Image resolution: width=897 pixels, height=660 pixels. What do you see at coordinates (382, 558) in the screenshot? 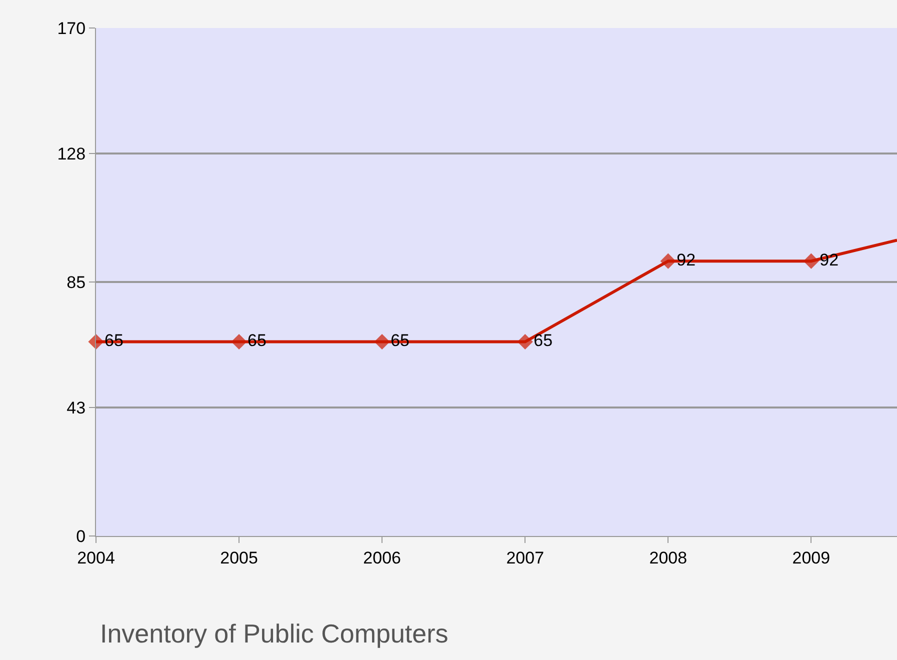
I see `x-tick-label: 2006` at bounding box center [382, 558].